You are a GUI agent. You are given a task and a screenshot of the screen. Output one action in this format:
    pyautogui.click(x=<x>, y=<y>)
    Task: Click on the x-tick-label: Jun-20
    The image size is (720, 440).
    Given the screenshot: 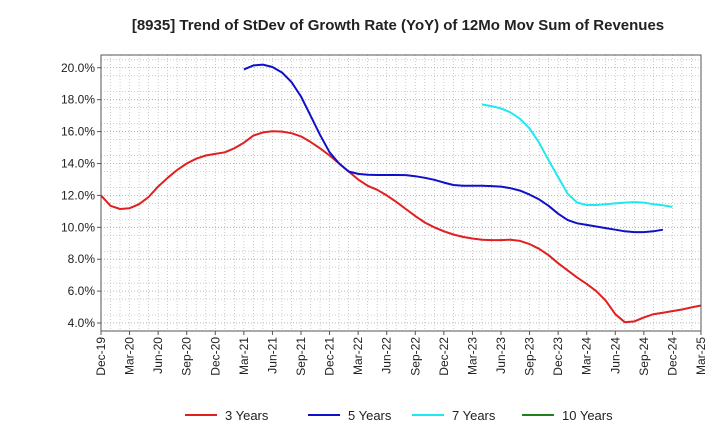 What is the action you would take?
    pyautogui.click(x=158, y=355)
    